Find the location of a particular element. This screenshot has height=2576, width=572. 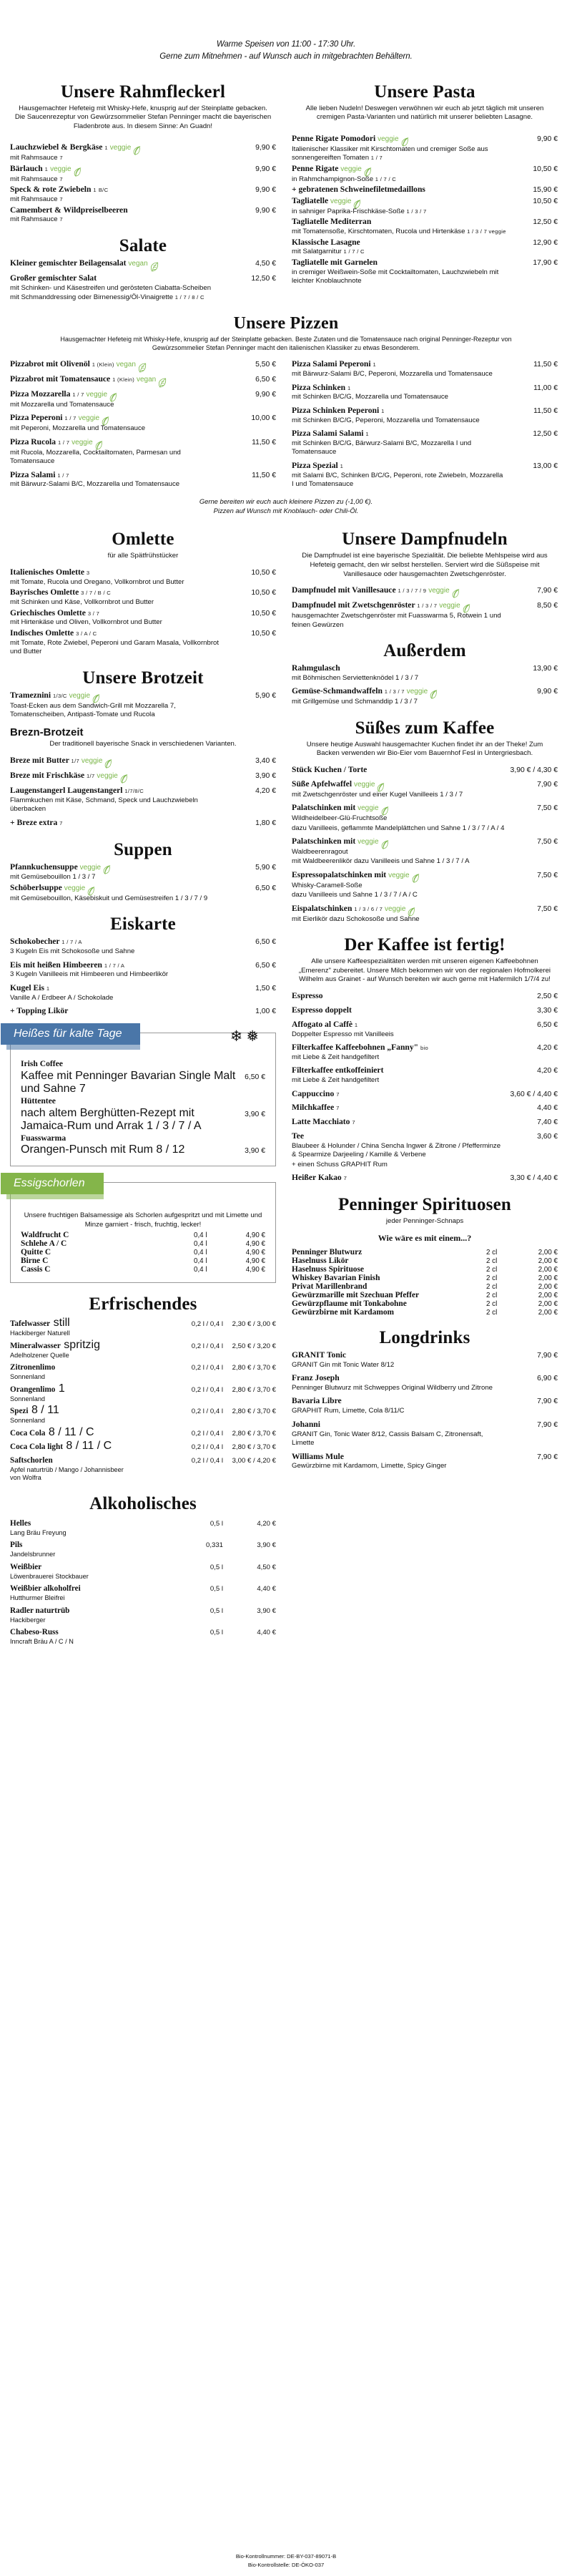

item-row: Espresso doppelt 3,30 € is located at coordinates (425, 1010).